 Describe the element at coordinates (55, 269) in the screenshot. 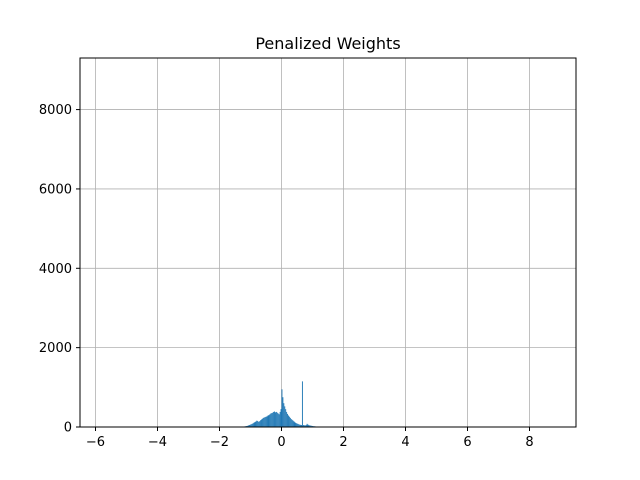

I see `y-tick-label: 4000` at that location.